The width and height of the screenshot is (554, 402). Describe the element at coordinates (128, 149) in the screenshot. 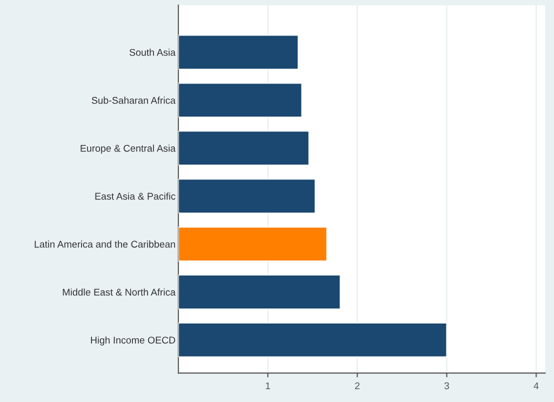

I see `y-tick-label: Europe & Central Asia` at that location.